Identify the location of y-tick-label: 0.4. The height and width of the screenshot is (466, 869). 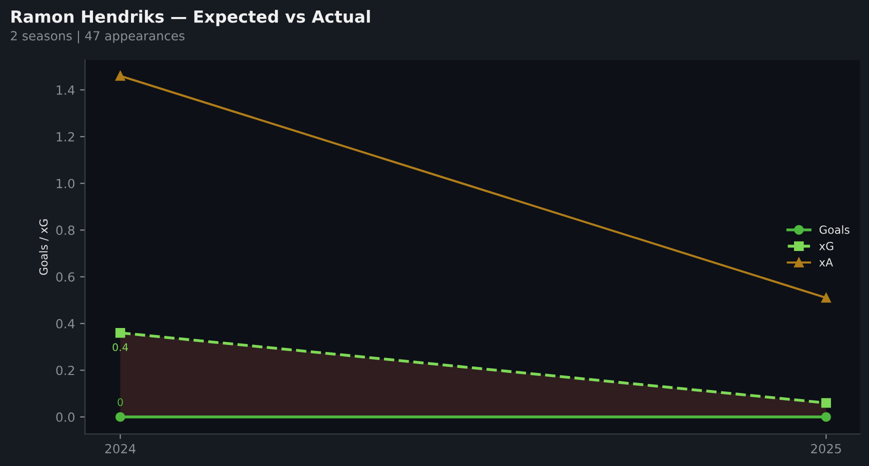
(65, 323).